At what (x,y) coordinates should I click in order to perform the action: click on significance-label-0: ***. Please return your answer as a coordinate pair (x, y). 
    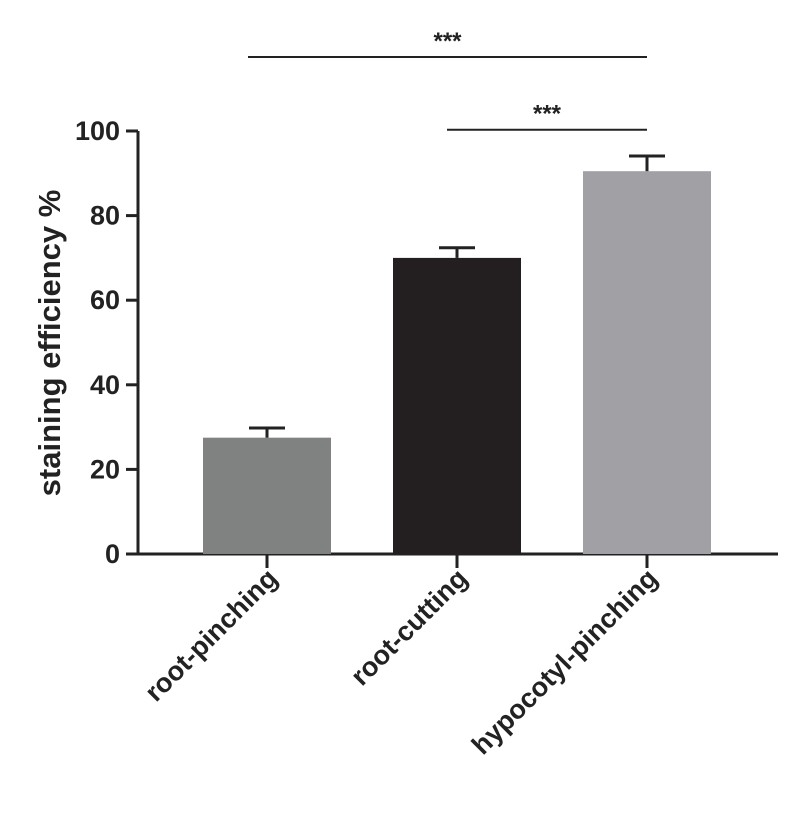
    Looking at the image, I should click on (447, 41).